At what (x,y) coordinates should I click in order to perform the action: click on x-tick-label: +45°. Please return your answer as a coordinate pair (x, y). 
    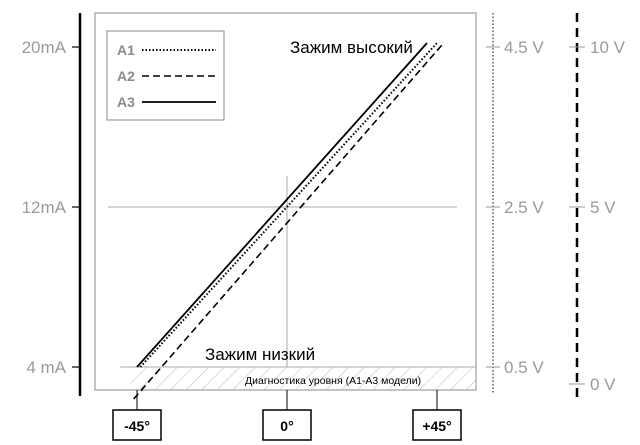
    Looking at the image, I should click on (436, 426).